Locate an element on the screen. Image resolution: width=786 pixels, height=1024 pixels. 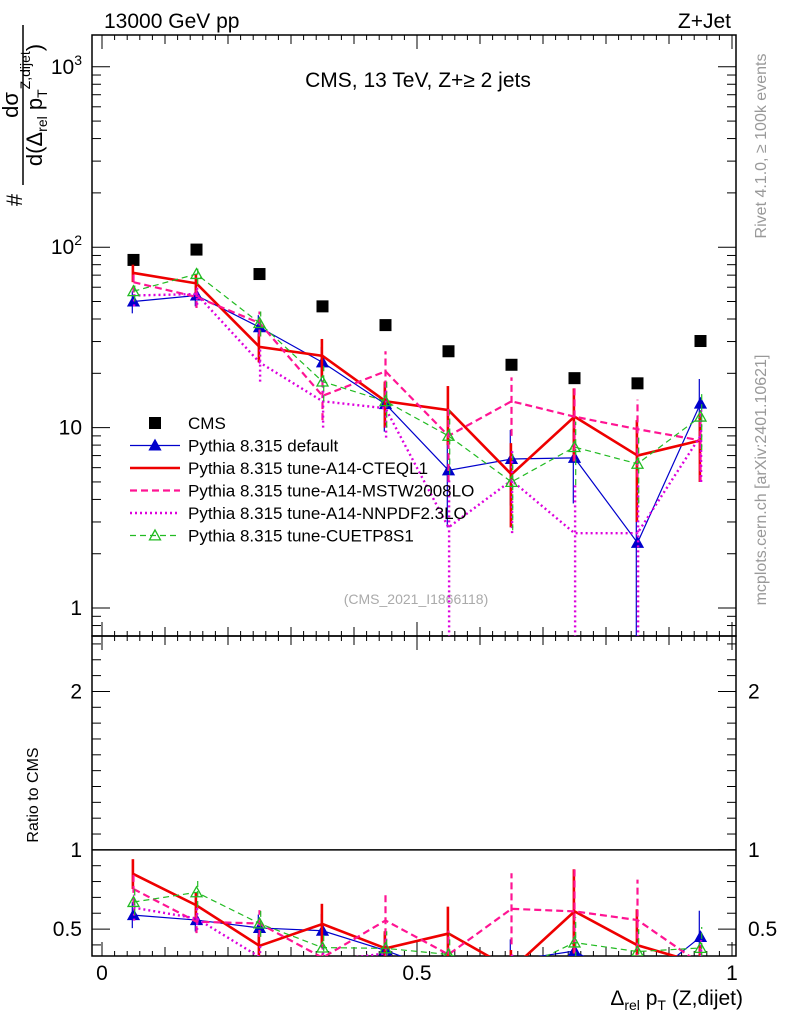
side-text-top: Rivet 4.1.0, ≥ 100k events is located at coordinates (761, 146).